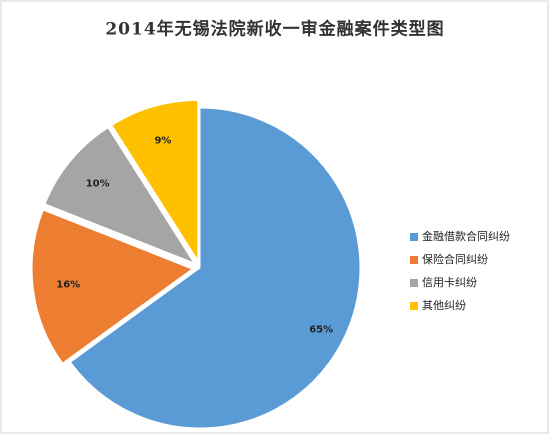 The image size is (550, 435). Describe the element at coordinates (68, 285) in the screenshot. I see `data-label: 16%` at that location.